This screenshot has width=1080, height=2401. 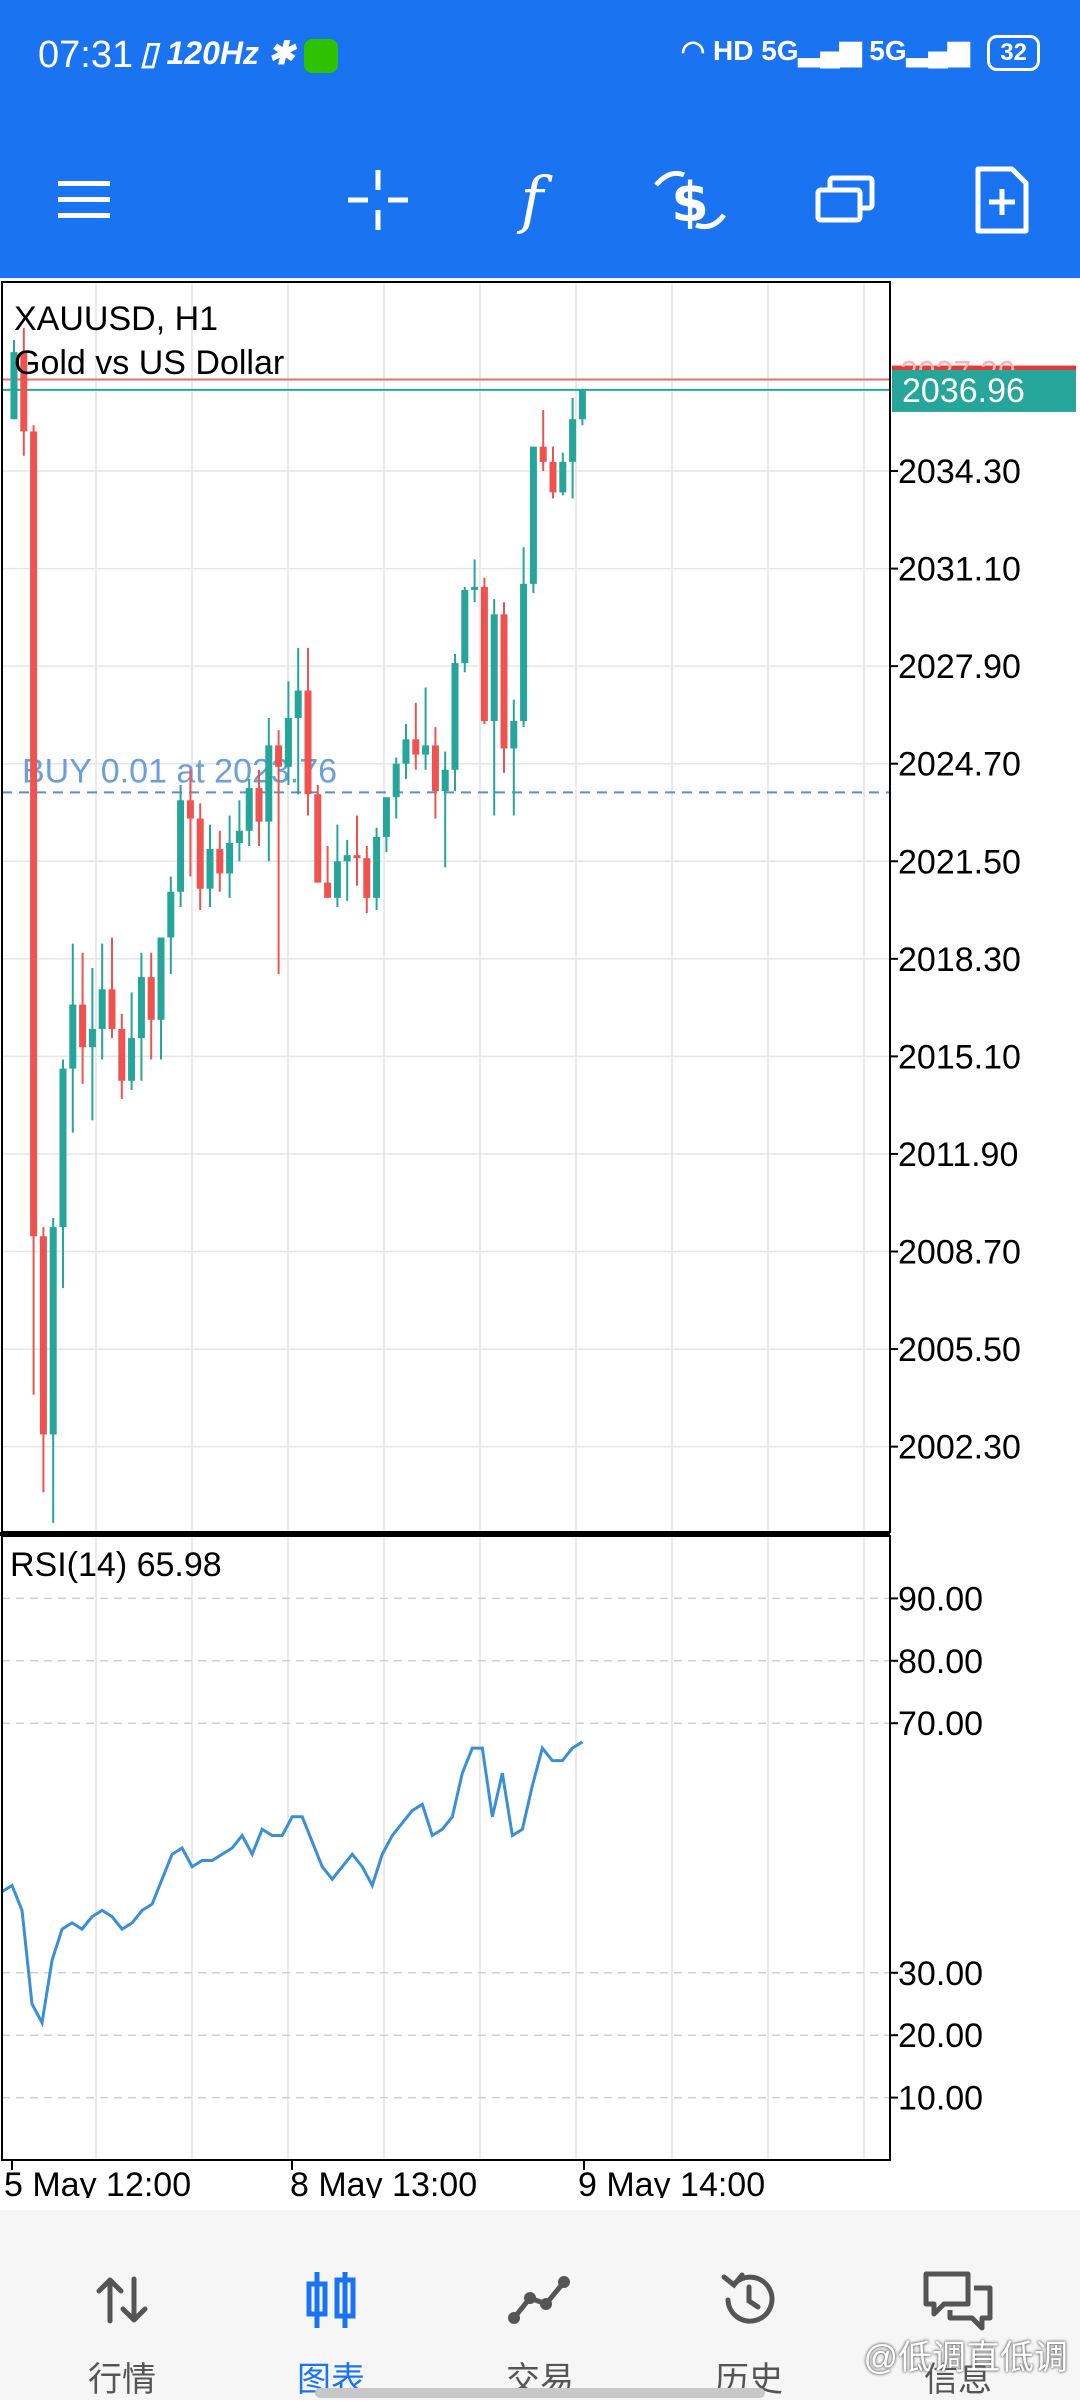 What do you see at coordinates (320, 55) in the screenshot?
I see `wechat-icon` at bounding box center [320, 55].